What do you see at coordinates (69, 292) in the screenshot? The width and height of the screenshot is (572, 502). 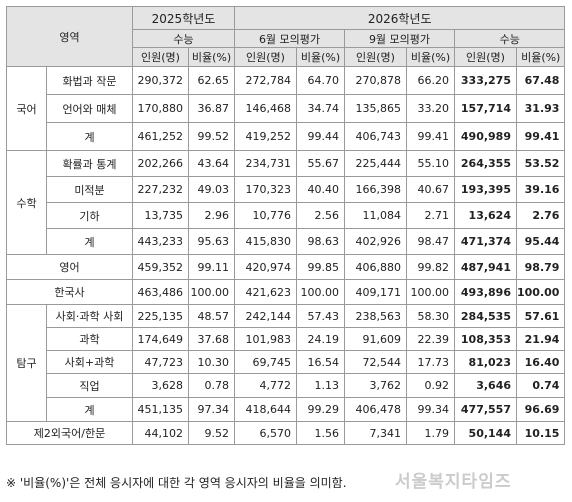 I see `group-history: 한국사` at bounding box center [69, 292].